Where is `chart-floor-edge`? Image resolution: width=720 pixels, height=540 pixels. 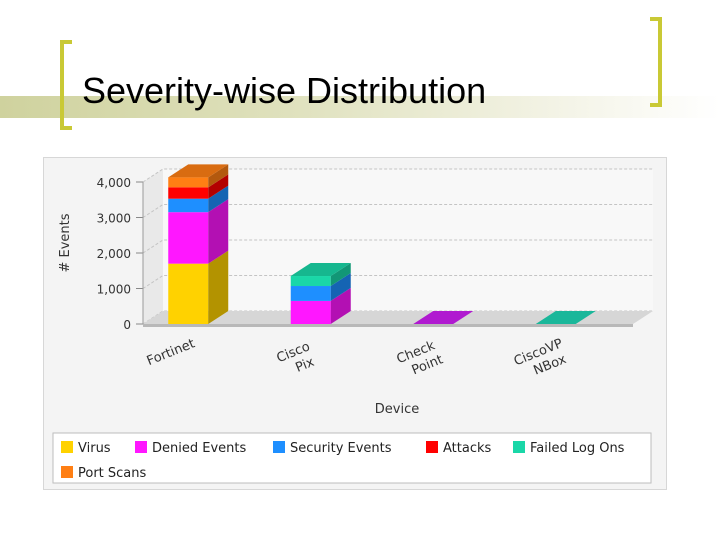 chart-floor-edge is located at coordinates (388, 325).